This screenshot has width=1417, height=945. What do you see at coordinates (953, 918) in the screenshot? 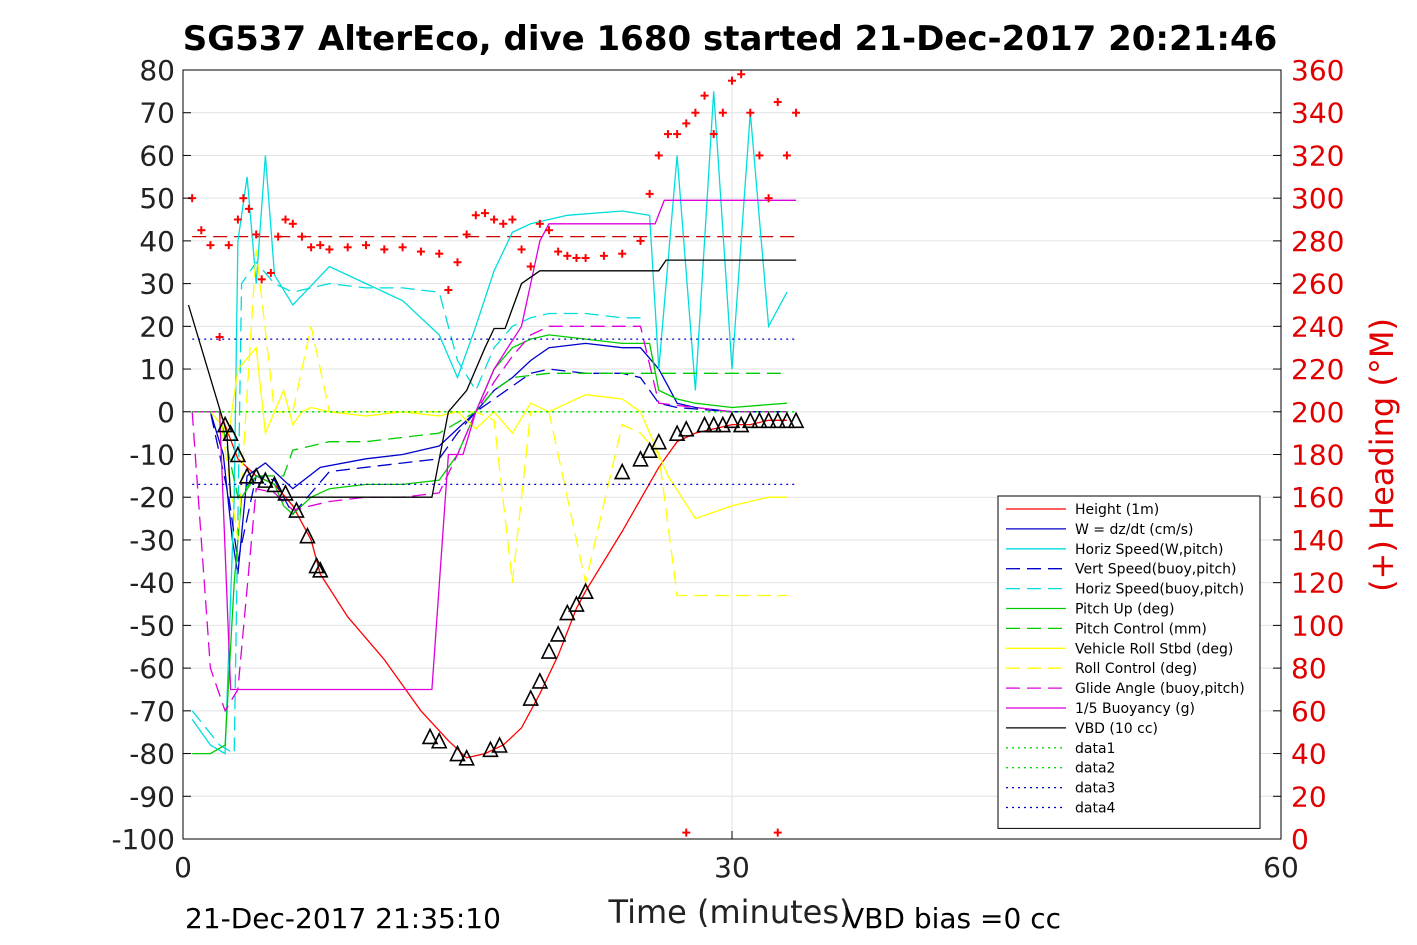
I see `footer-vbd-bias: VBD bias =0 cc` at bounding box center [953, 918].